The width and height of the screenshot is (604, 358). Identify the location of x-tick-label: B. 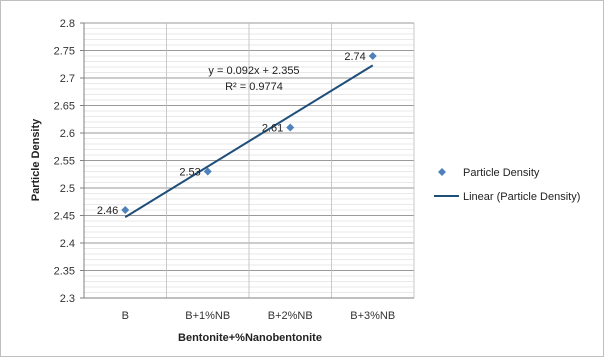
(125, 316).